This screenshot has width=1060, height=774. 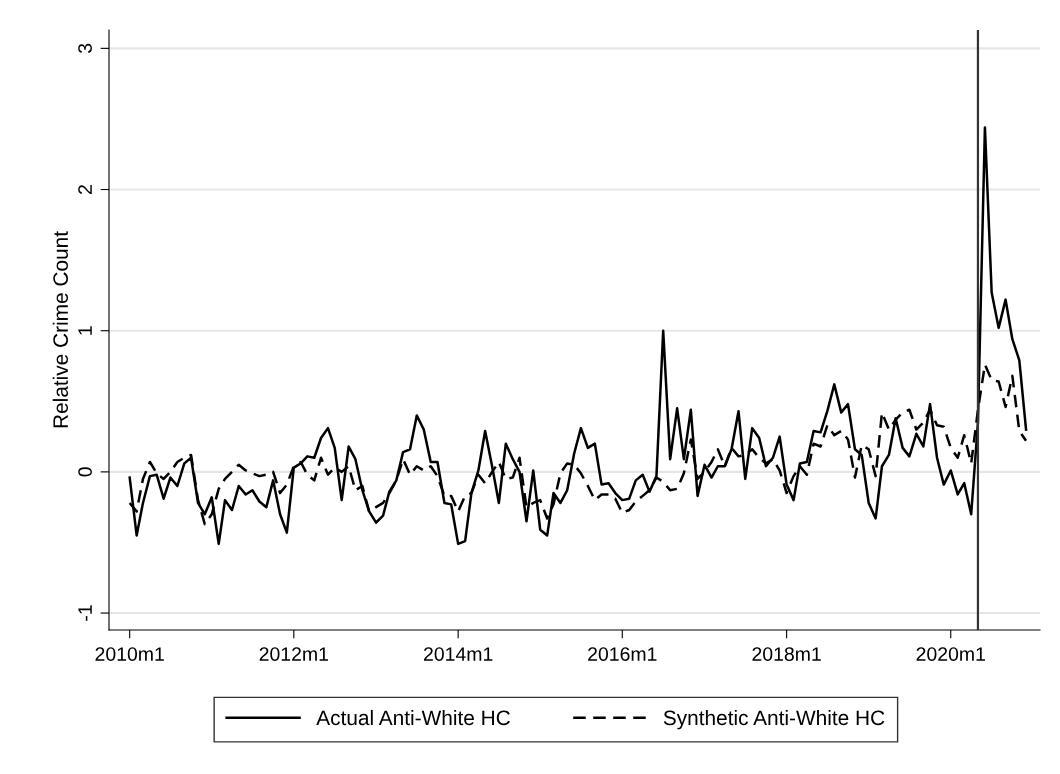 What do you see at coordinates (950, 654) in the screenshot?
I see `x-tick-label: 2020m1` at bounding box center [950, 654].